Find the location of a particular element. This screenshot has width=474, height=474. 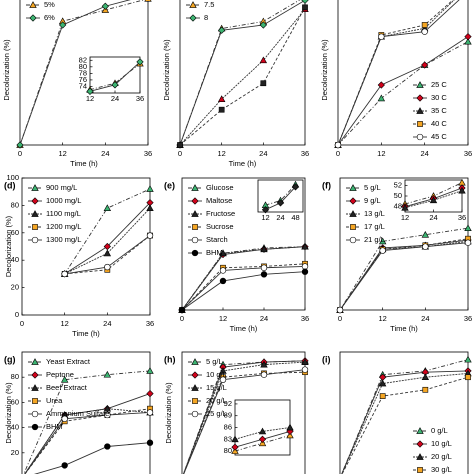

x-tick-label: 0 is located at coordinates (22, 323).